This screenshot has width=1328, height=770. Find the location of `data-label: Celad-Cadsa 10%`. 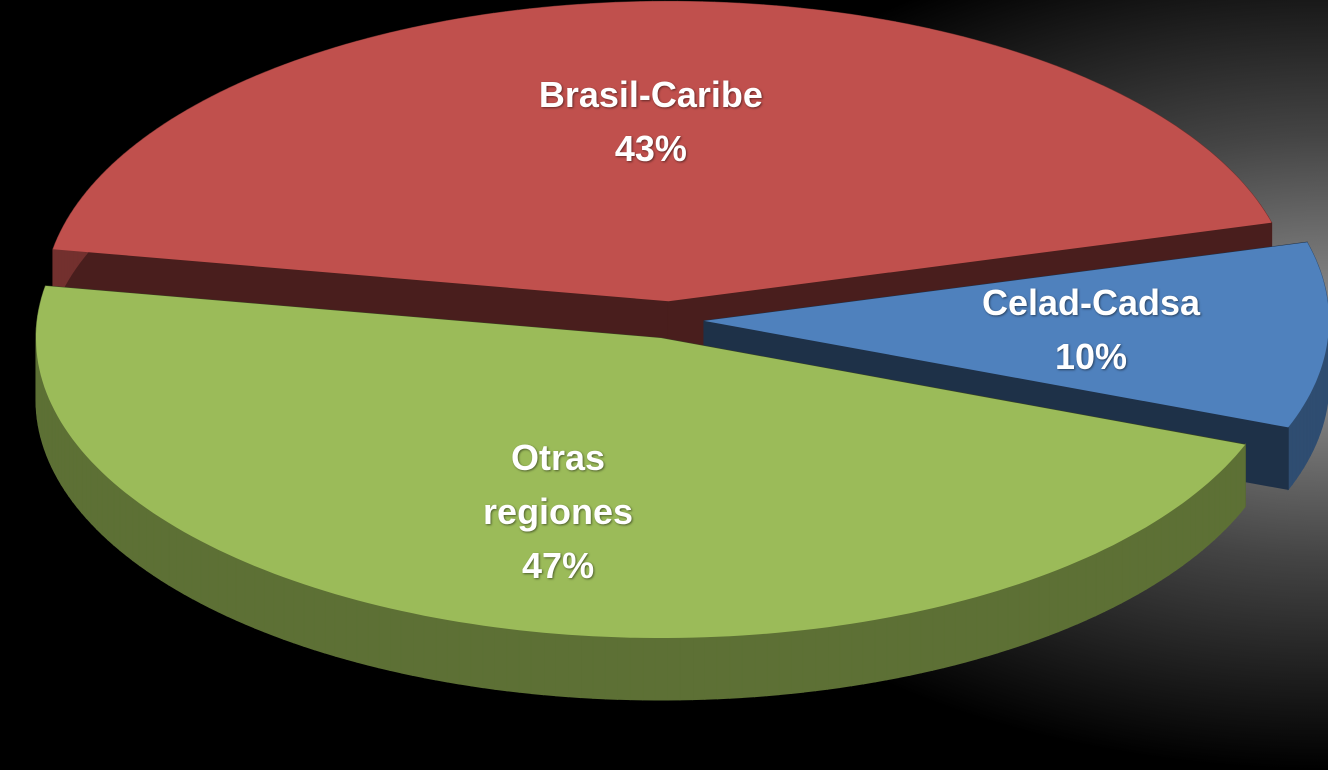

data-label: Celad-Cadsa 10% is located at coordinates (1091, 330).